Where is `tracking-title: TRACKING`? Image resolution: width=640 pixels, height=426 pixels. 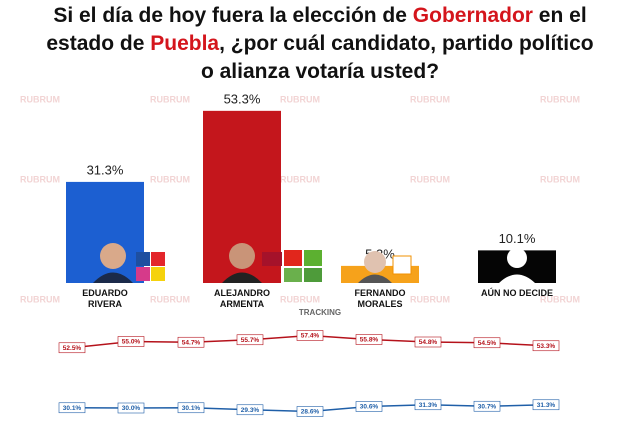 tracking-title: TRACKING is located at coordinates (320, 312).